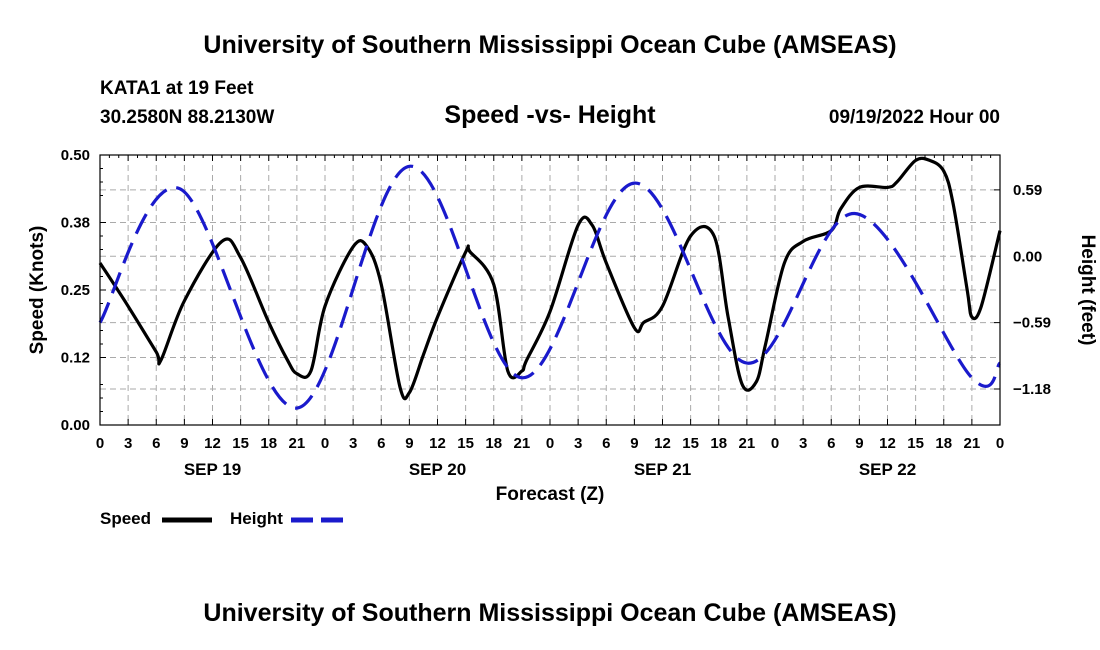 Image resolution: width=1100 pixels, height=650 pixels. I want to click on chart-subtitle: Speed -vs- Height, so click(550, 115).